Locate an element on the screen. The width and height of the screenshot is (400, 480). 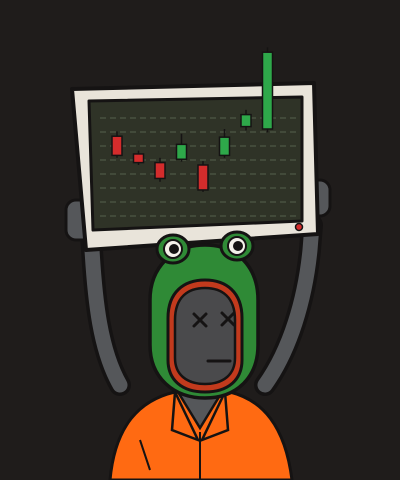
orange-suit is located at coordinates (201, 433).